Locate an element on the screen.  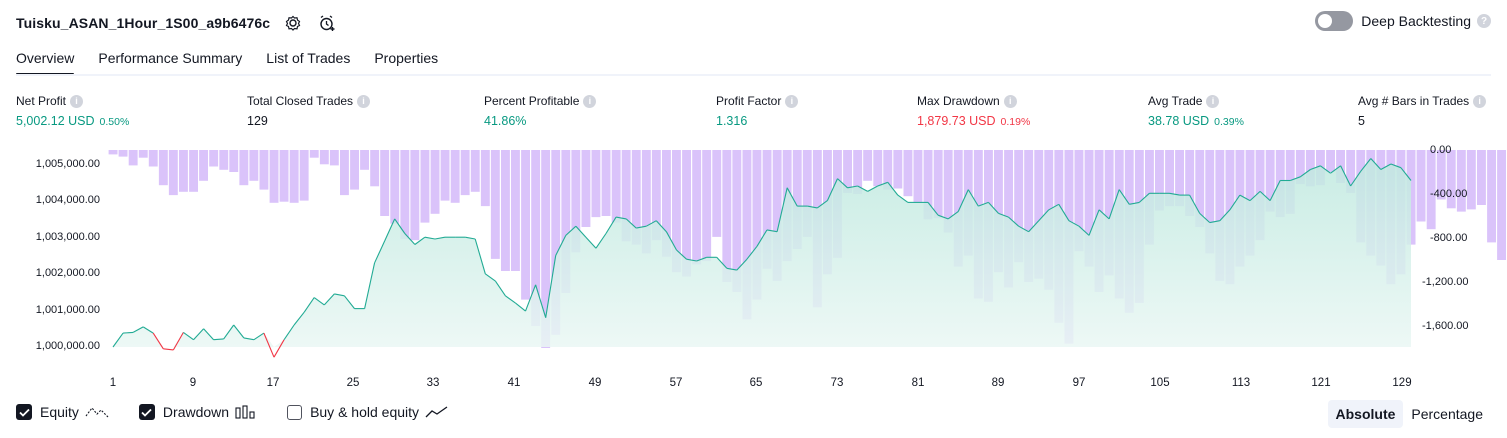
help-icon: ? is located at coordinates (1484, 21).